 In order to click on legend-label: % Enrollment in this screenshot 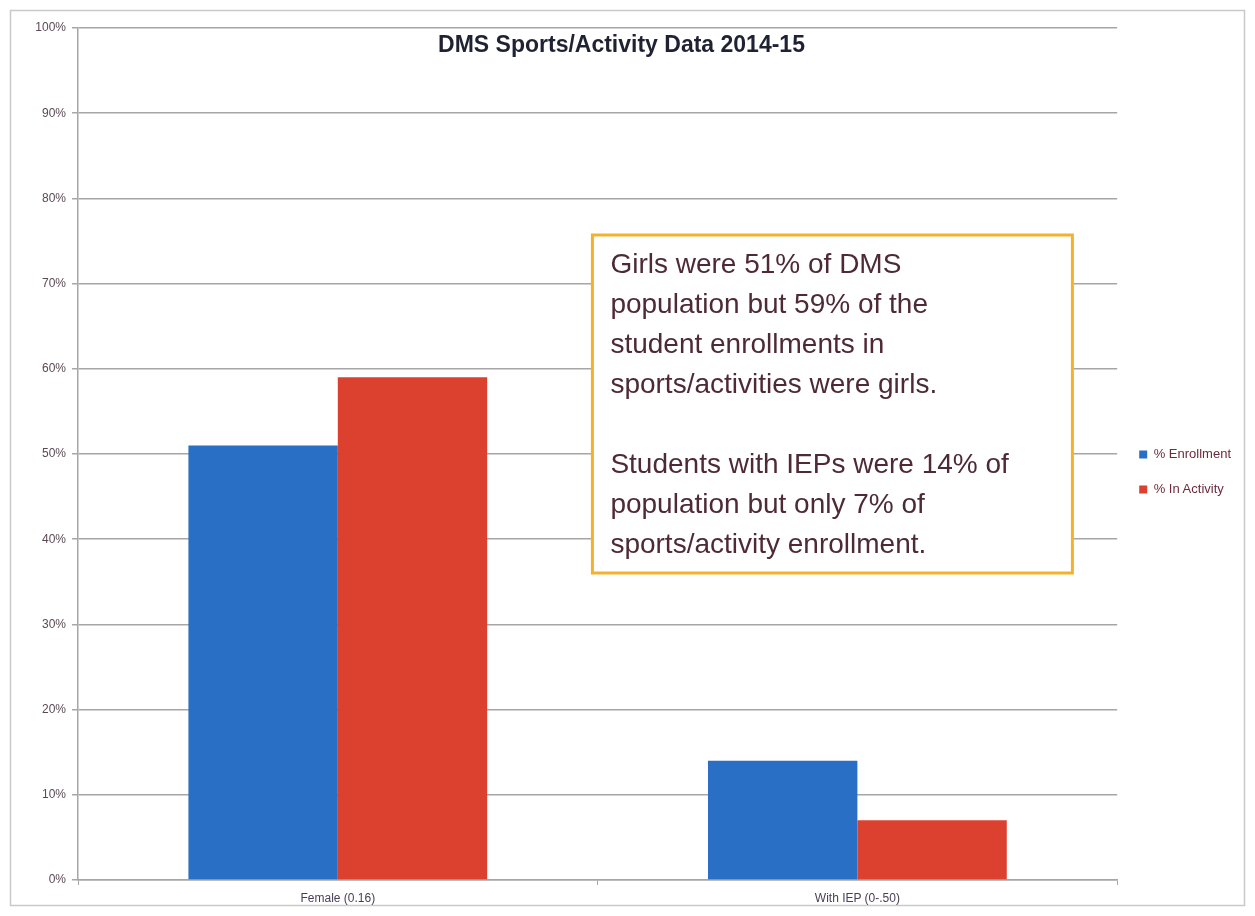, I will do `click(1192, 454)`.